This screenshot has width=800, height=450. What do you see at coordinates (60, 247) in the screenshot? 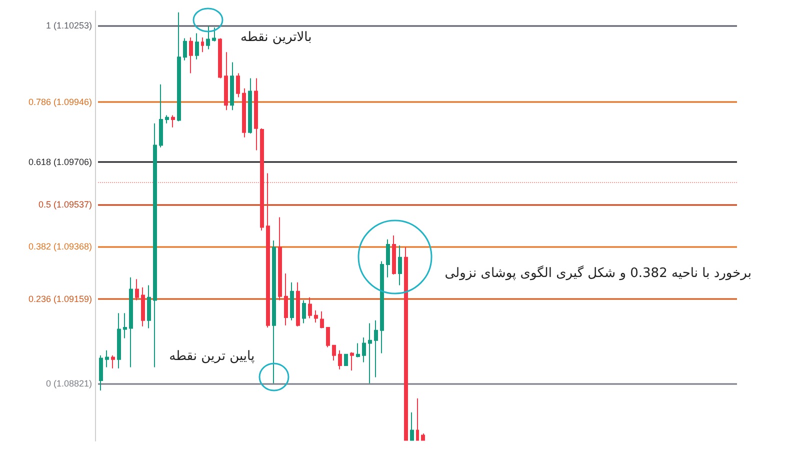
I see `ref-line-label: 0.382 (1.09368)` at bounding box center [60, 247].